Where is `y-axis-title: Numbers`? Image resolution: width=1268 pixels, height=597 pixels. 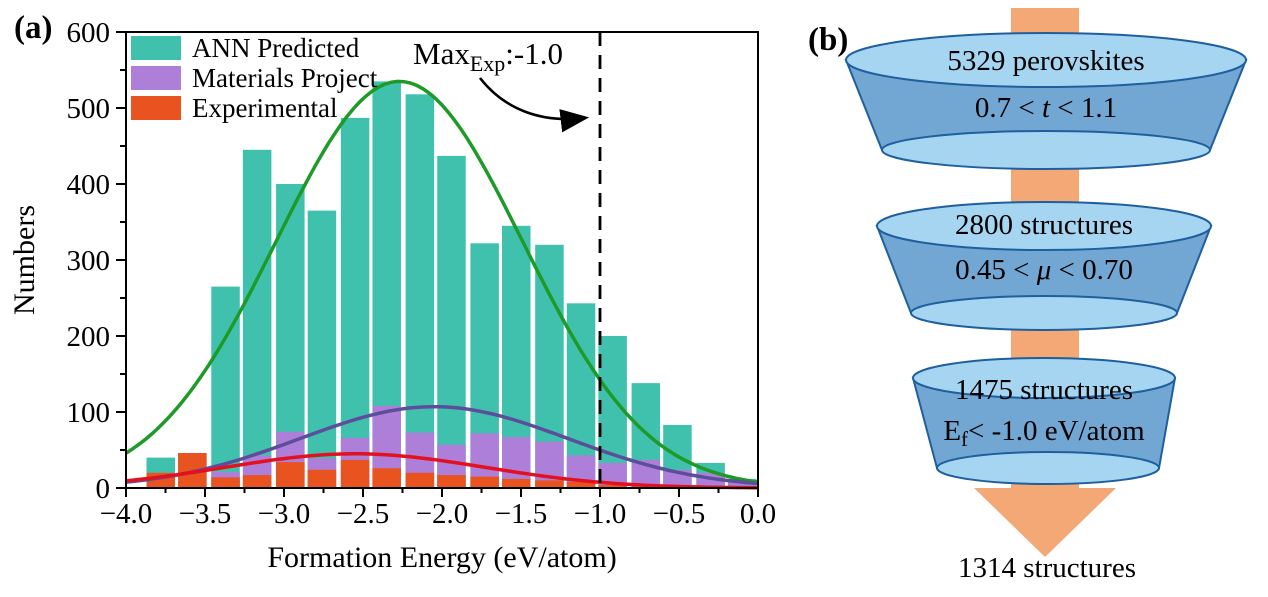
y-axis-title: Numbers is located at coordinates (24, 260).